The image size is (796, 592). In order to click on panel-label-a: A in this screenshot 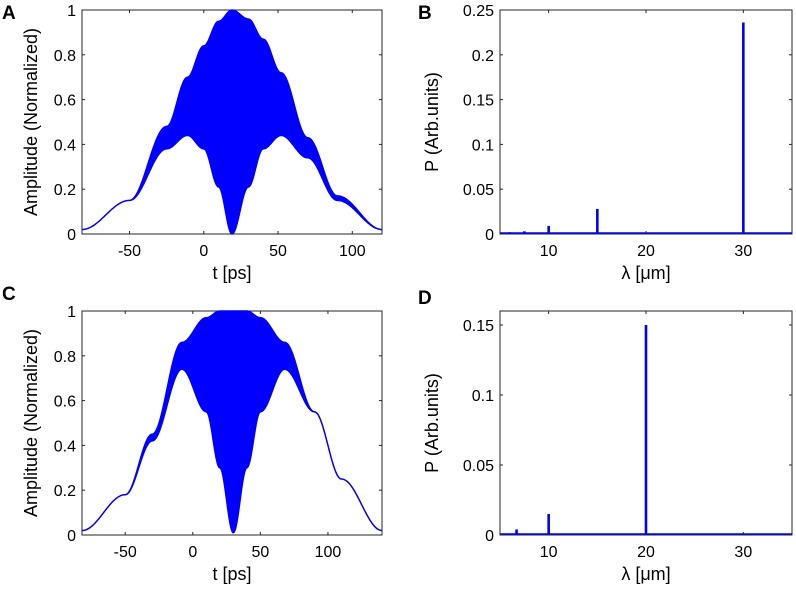, I will do `click(9, 13)`.